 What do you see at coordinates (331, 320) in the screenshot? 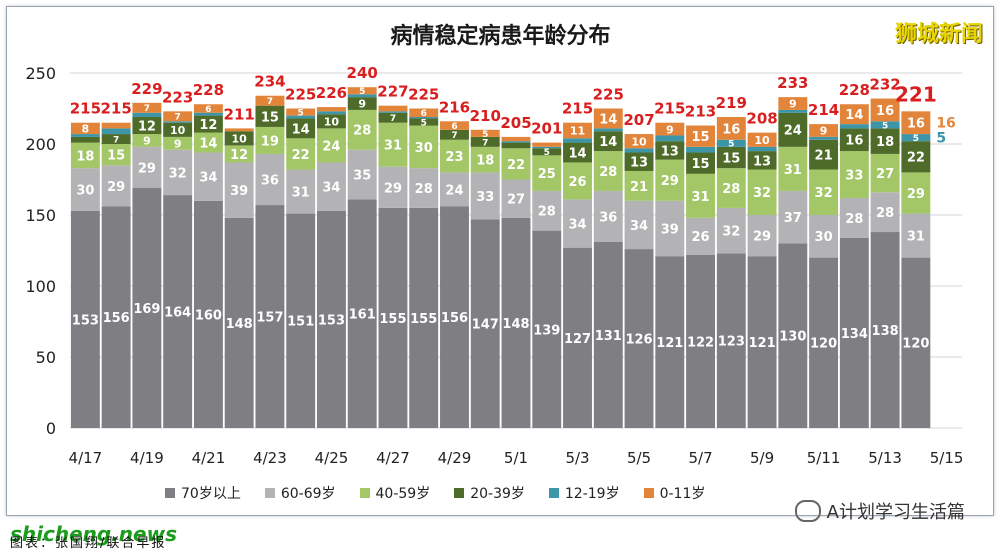
I see `data-label: 153` at bounding box center [331, 320].